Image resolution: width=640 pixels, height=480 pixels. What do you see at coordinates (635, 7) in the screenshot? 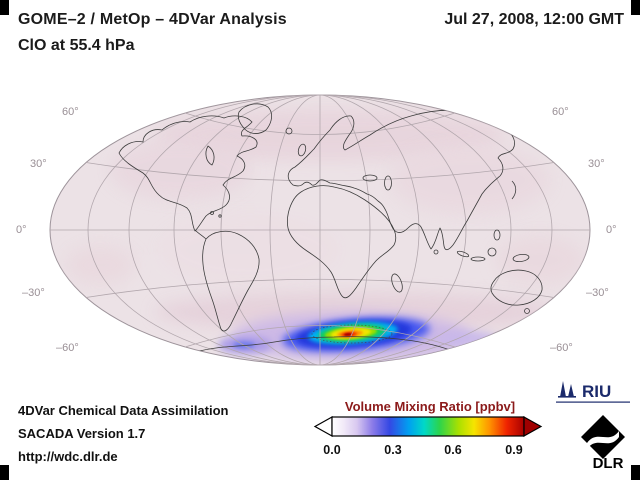
I see `corner-mark-top-right` at bounding box center [635, 7].